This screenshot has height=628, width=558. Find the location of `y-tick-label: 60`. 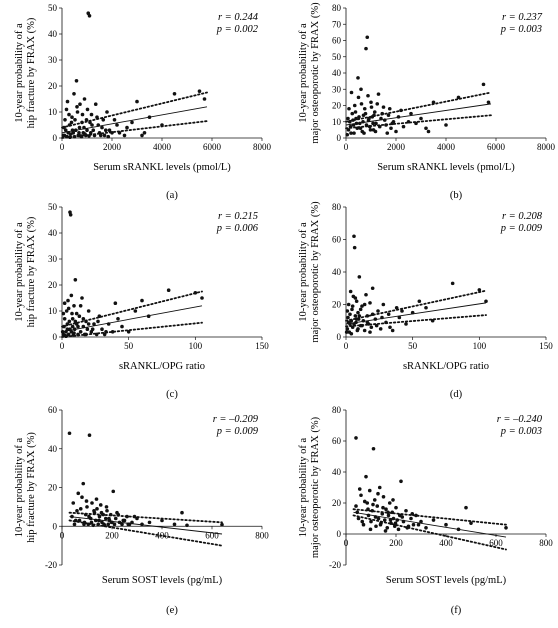

y-tick-label: 60 is located at coordinates (337, 41).